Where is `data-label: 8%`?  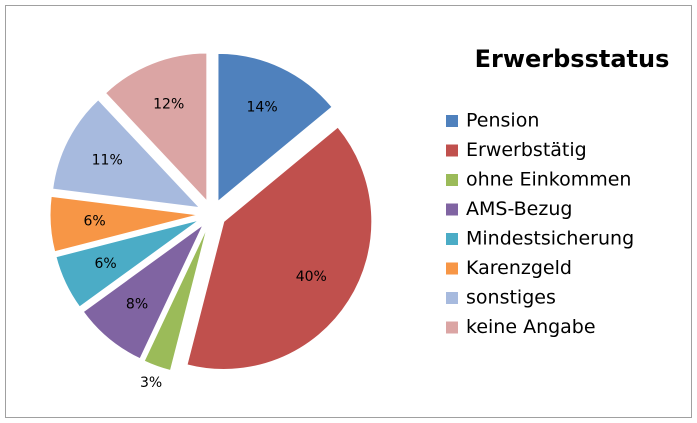 data-label: 8% is located at coordinates (137, 305).